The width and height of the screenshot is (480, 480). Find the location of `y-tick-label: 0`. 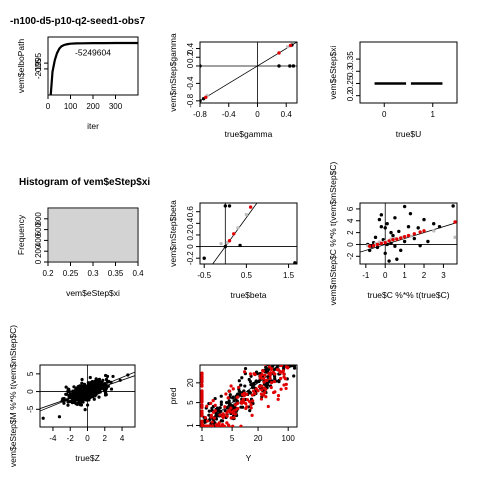

y-tick-label: 0 is located at coordinates (350, 244).